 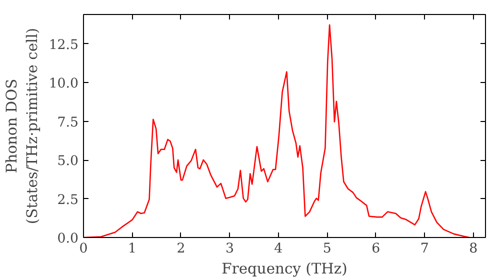 I want to click on x-tick-label: 5, so click(x=327, y=249).